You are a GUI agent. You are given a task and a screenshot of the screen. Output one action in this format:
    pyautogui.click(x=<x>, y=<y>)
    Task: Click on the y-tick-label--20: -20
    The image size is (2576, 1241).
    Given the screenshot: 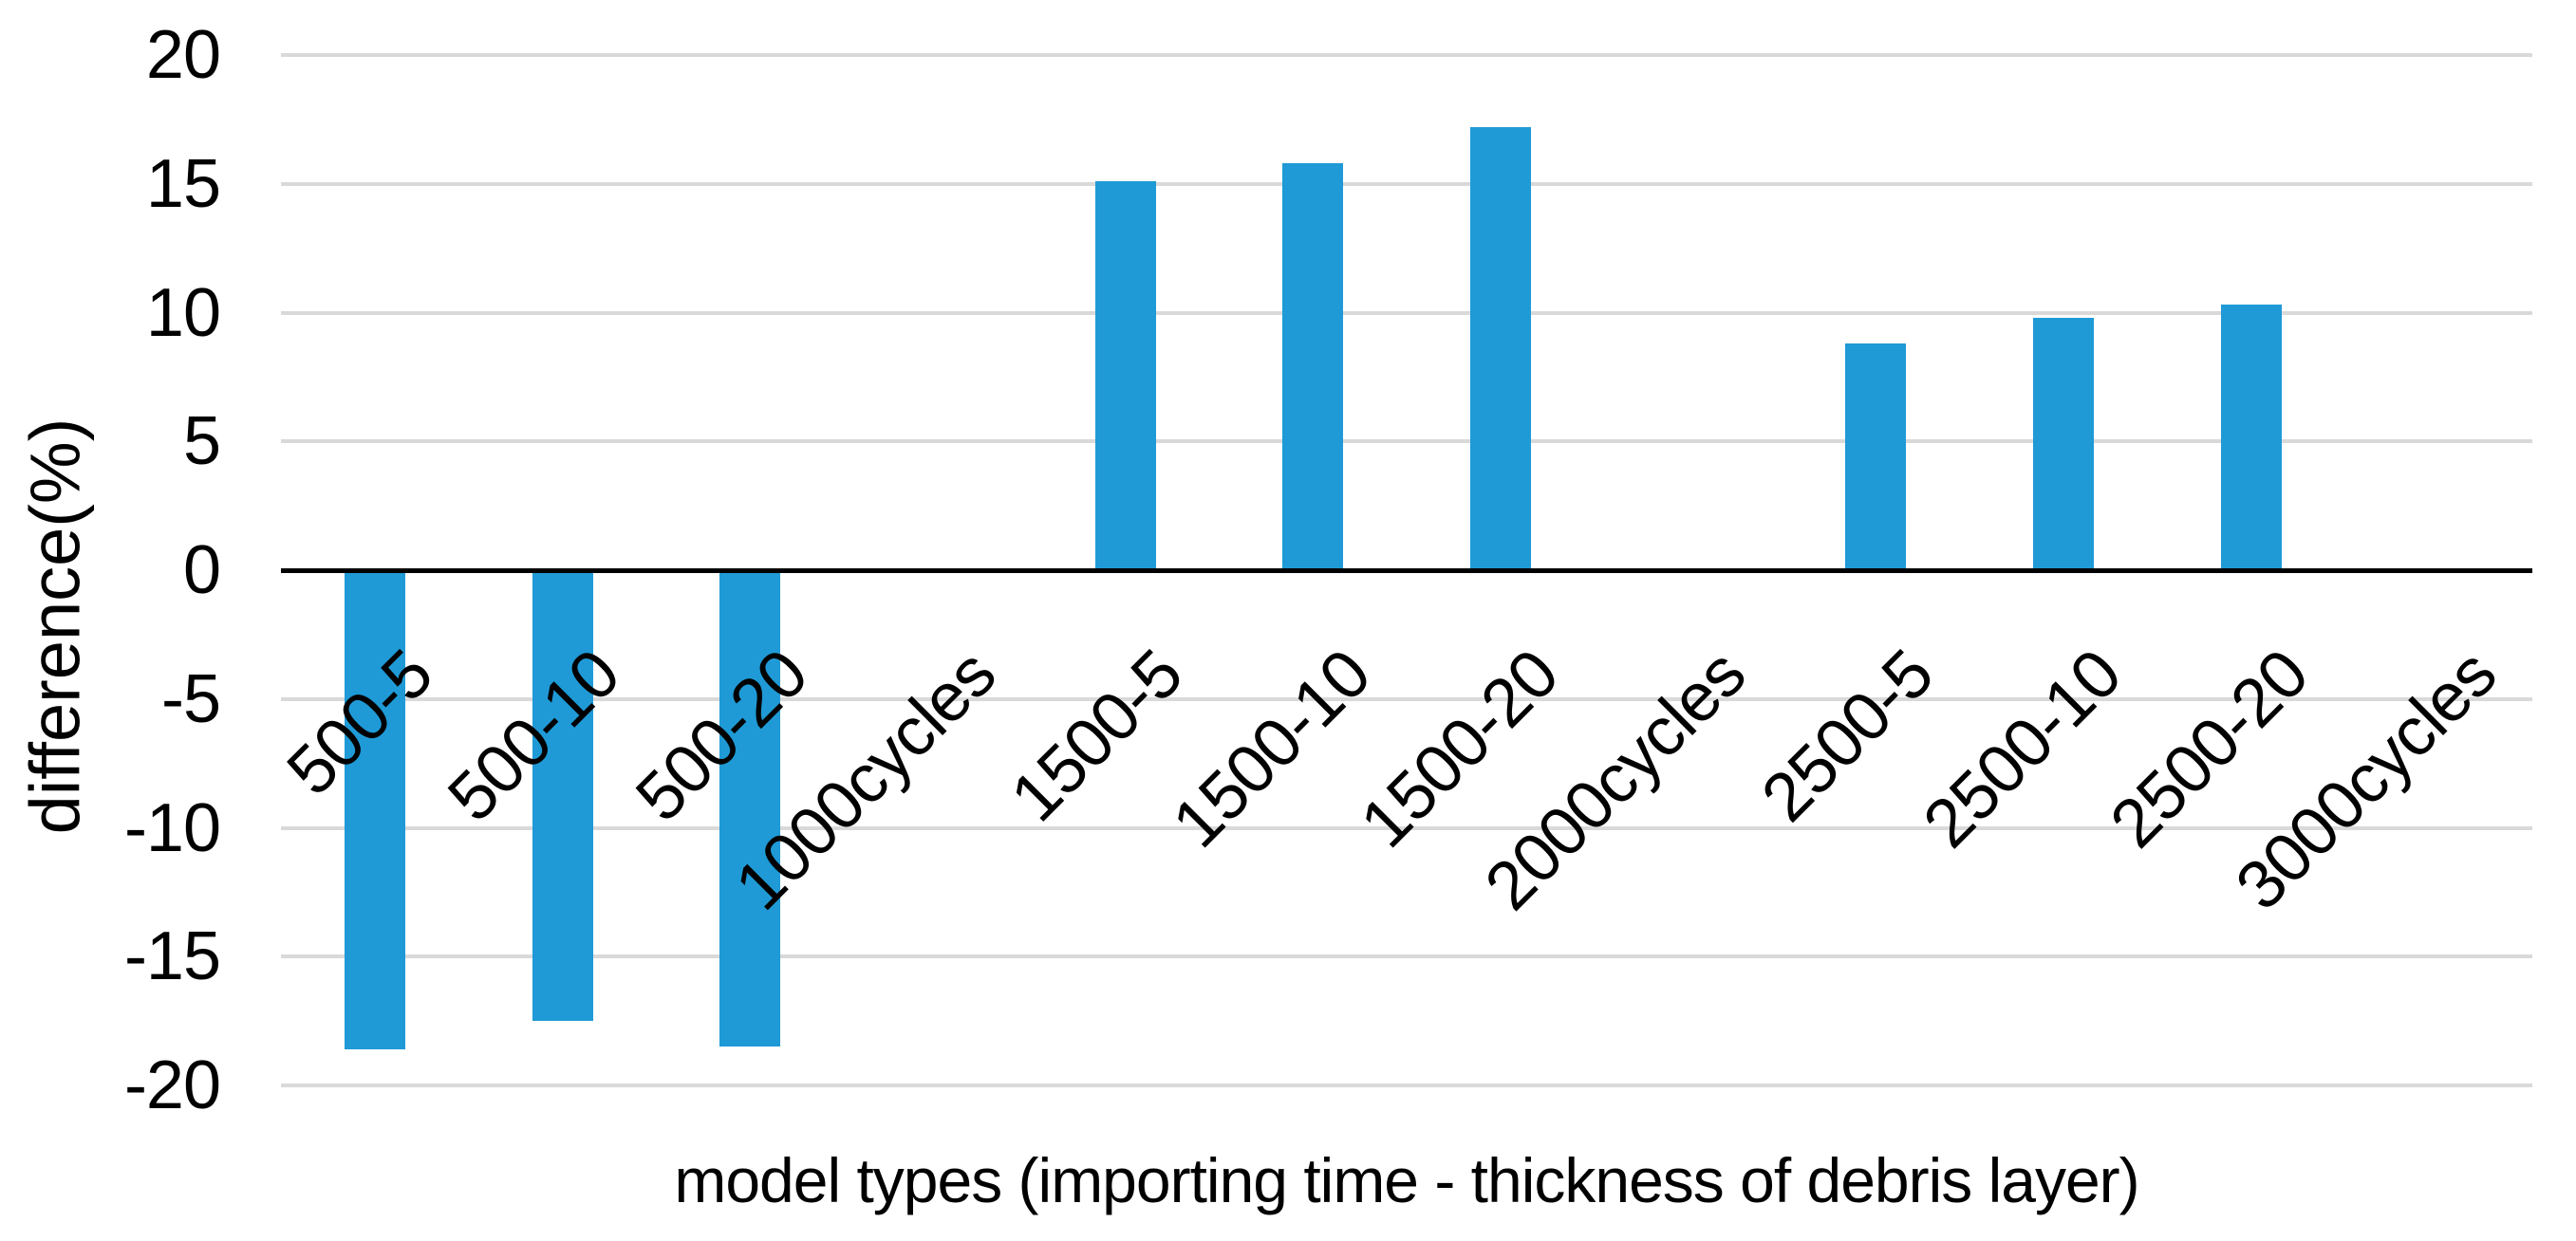 What is the action you would take?
    pyautogui.click(x=172, y=1085)
    